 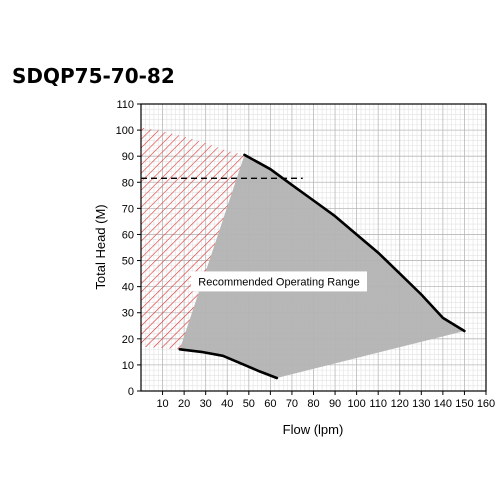 I want to click on x-tick-label: 70, so click(x=292, y=404).